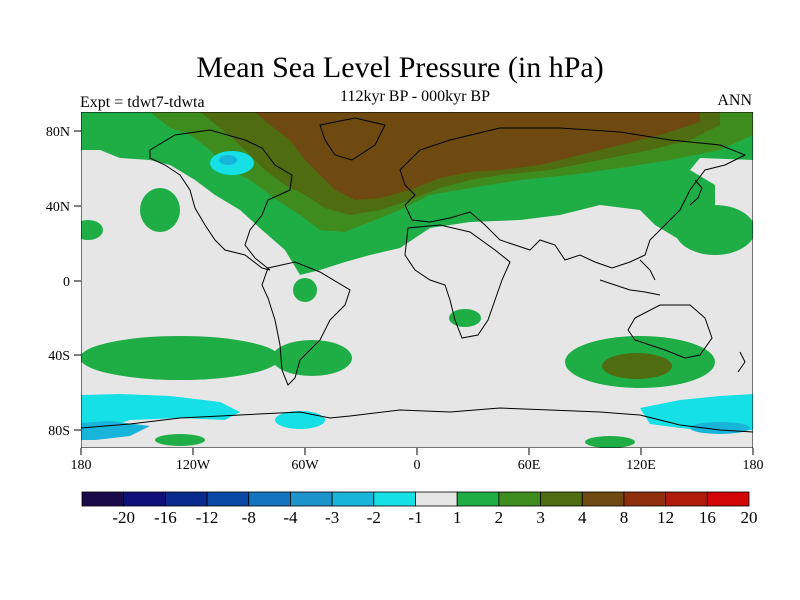 The image size is (800, 600). I want to click on lat-axis, so click(77, 280).